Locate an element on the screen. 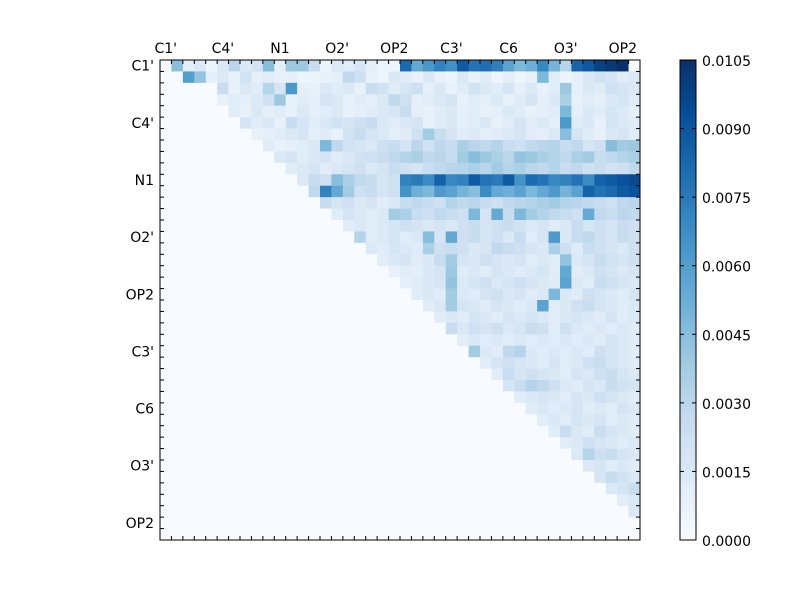  colorbar-tick-label: 0.0000 is located at coordinates (726, 542).